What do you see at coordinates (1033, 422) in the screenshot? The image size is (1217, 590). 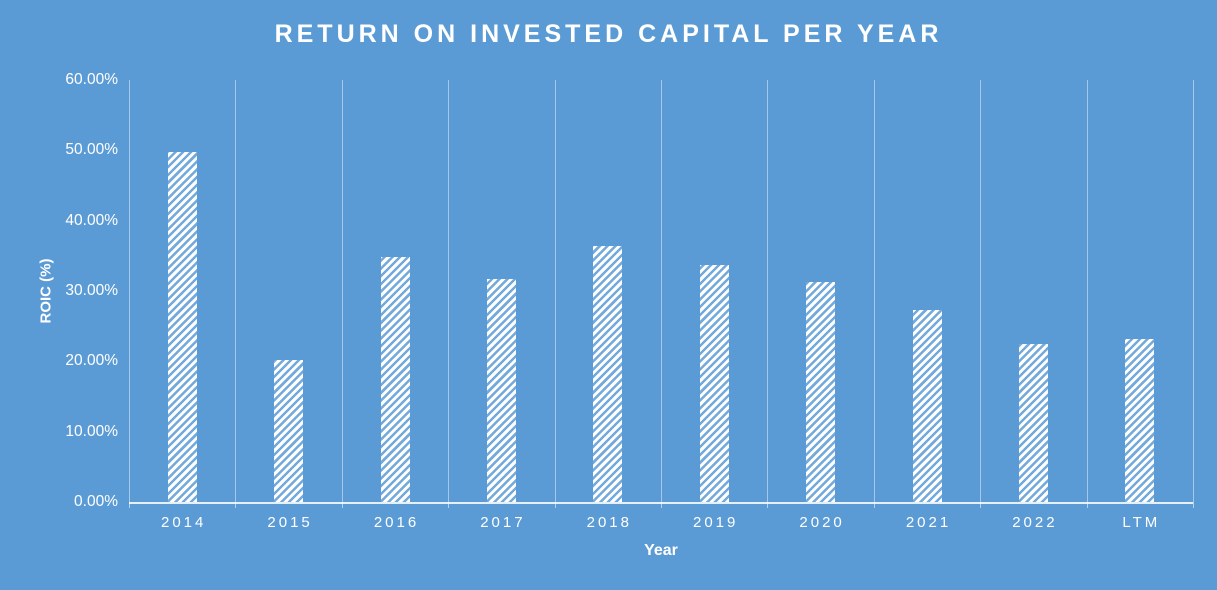 I see `bar-2022` at bounding box center [1033, 422].